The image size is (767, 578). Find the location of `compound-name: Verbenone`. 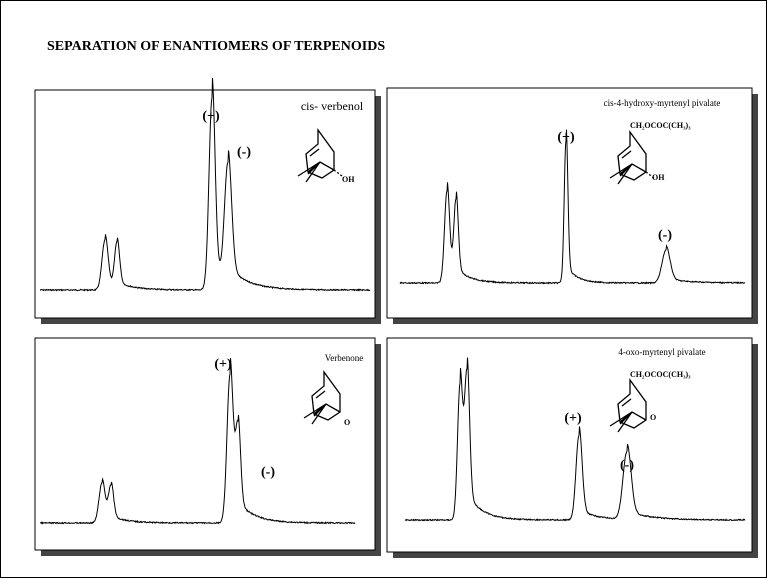

compound-name: Verbenone is located at coordinates (344, 358).